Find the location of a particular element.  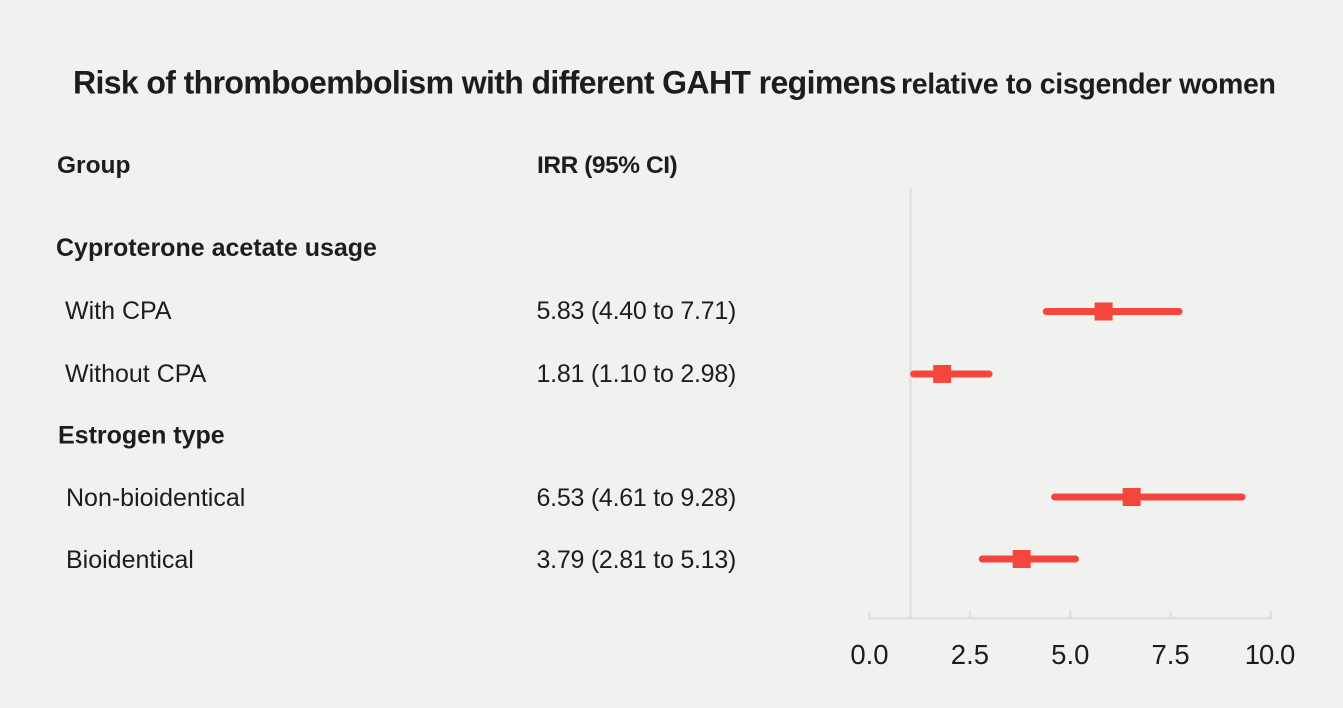

svg-text: 3.79 (2.81 to 5.13) is located at coordinates (637, 560).